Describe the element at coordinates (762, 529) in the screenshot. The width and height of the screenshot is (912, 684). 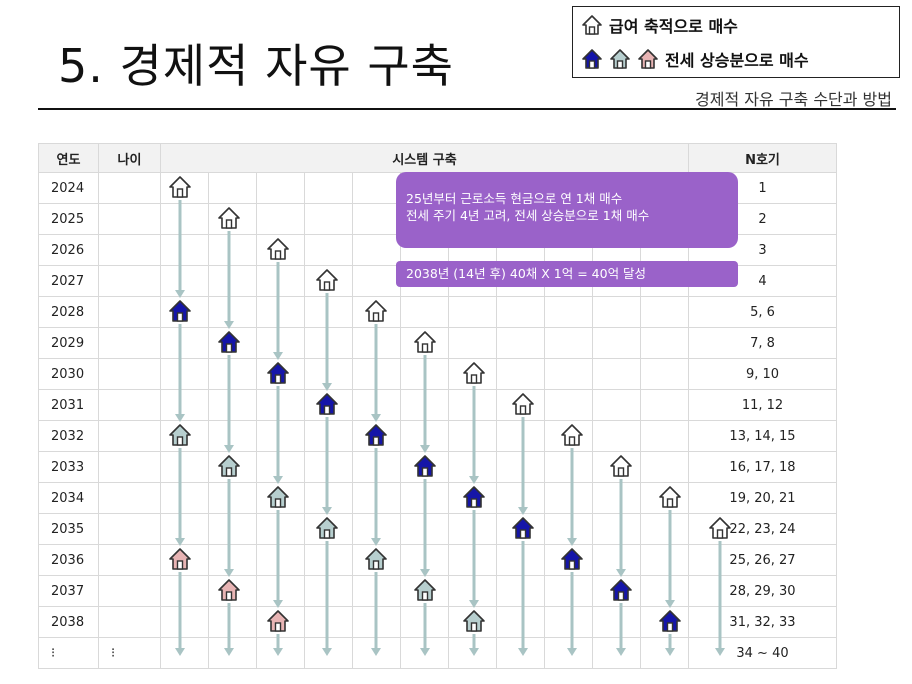
I see `row-n: 22, 23, 24` at that location.